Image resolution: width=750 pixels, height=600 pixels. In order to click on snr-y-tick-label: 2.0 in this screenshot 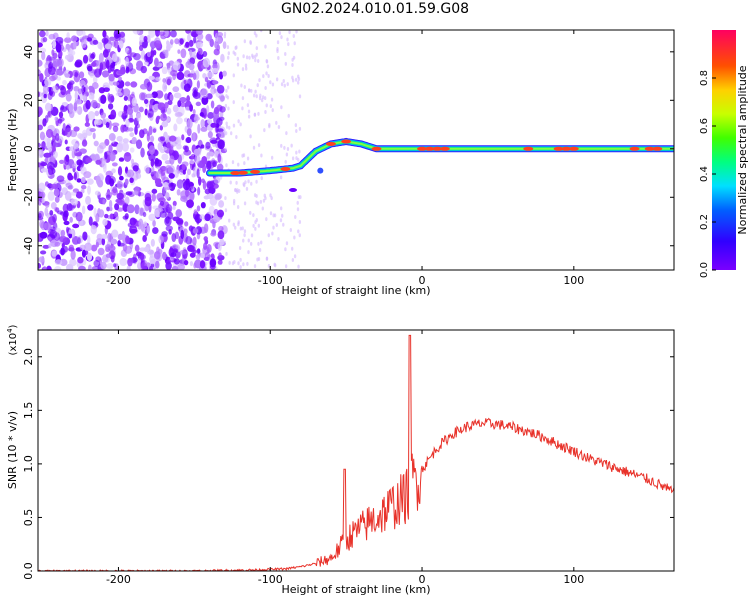, I will do `click(28, 357)`.